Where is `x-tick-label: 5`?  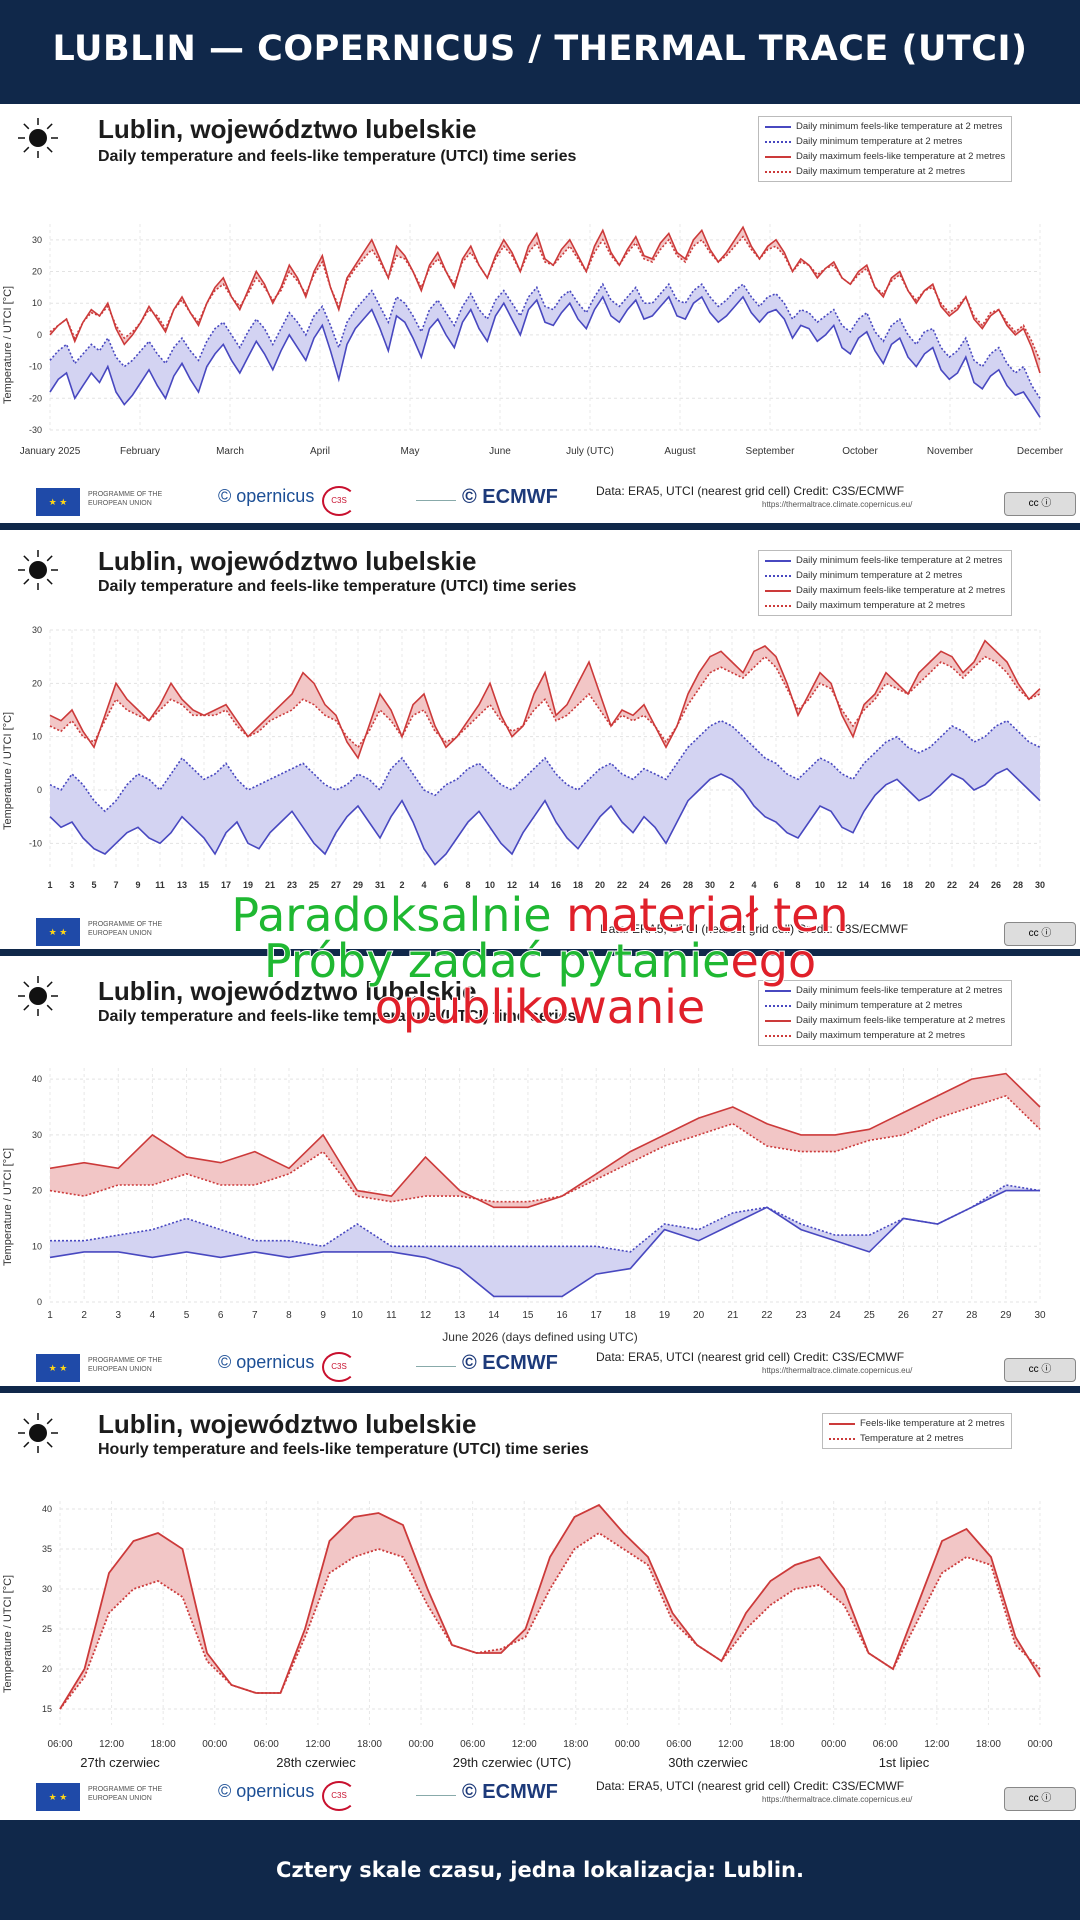
x-tick-label: 5 is located at coordinates (93, 885).